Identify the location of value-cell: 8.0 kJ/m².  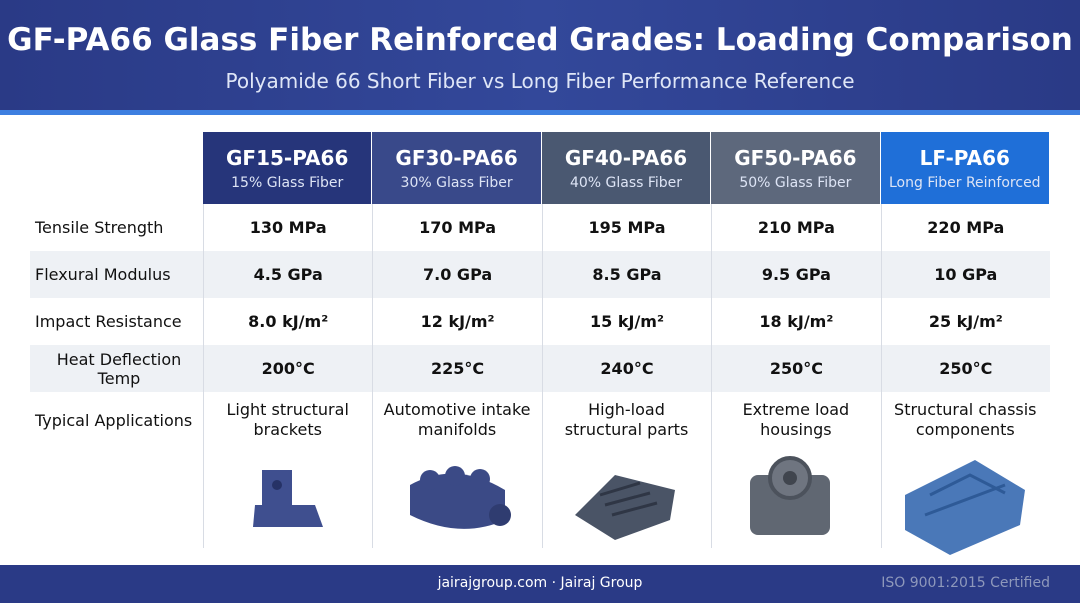
(287, 321).